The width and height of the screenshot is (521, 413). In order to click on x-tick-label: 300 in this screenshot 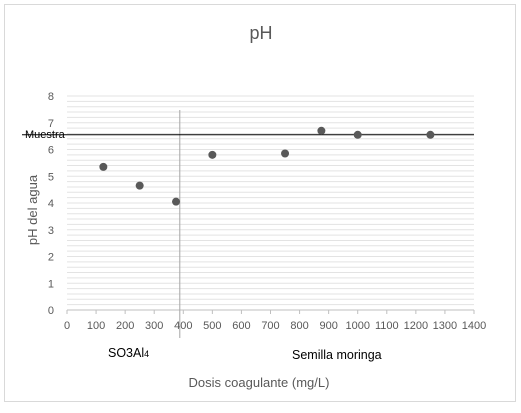, I will do `click(154, 326)`.